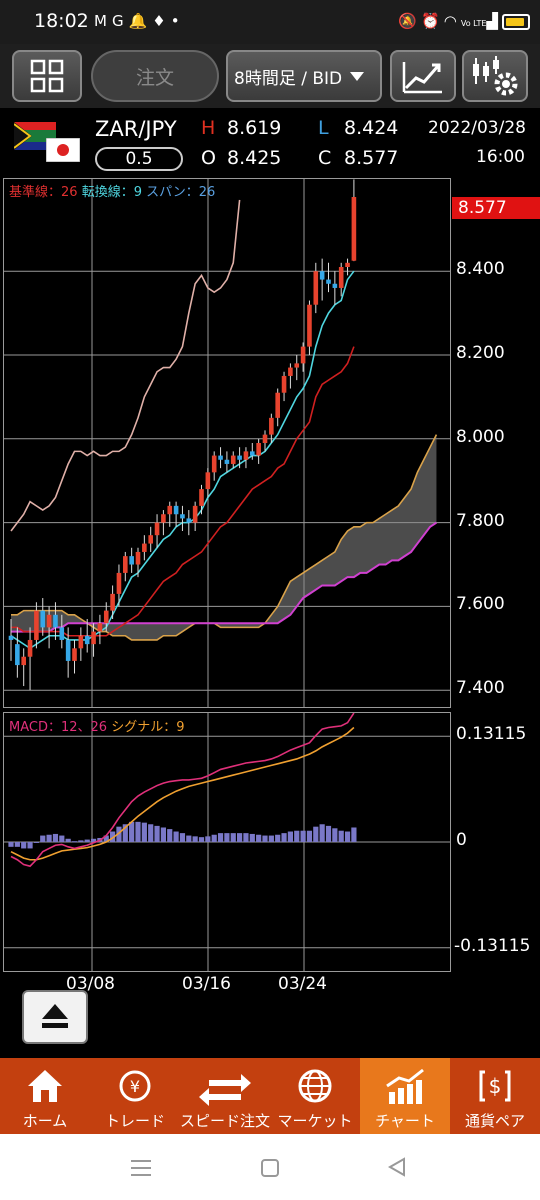  What do you see at coordinates (302, 984) in the screenshot?
I see `date-tick-label: 03/24` at bounding box center [302, 984].